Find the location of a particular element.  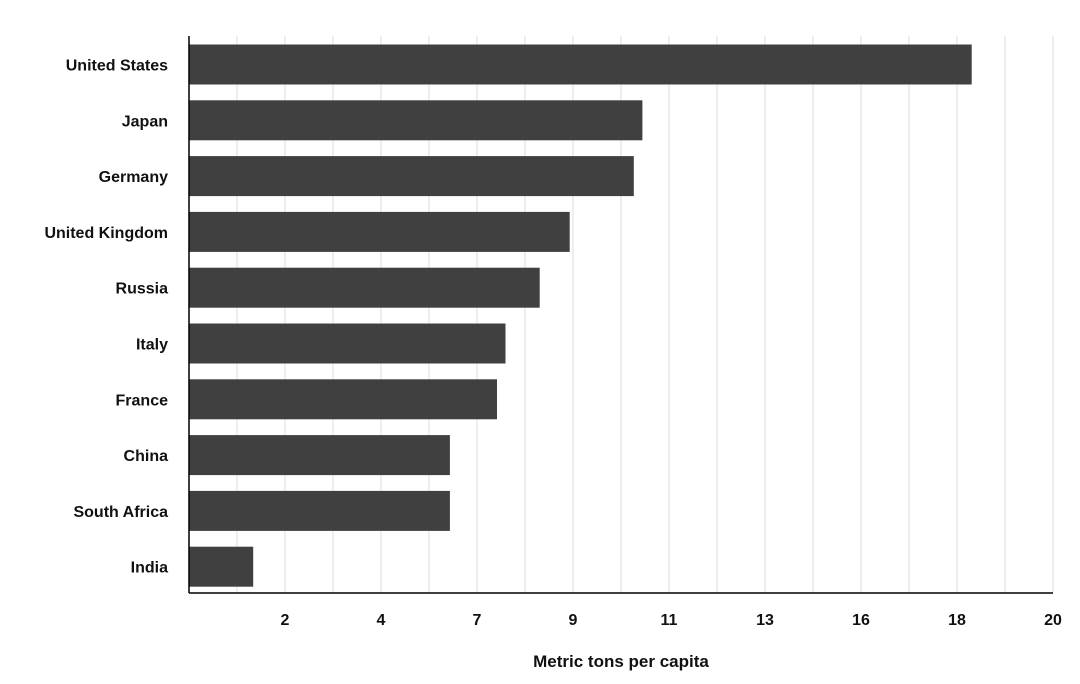

category-label: Germany is located at coordinates (133, 177).